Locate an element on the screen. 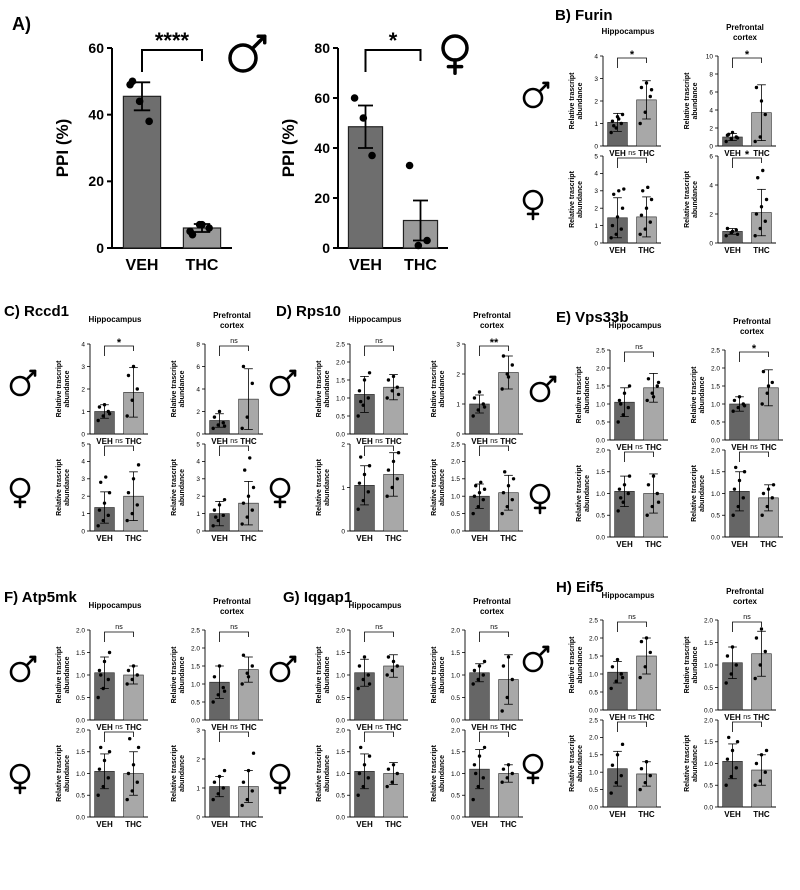 The image size is (800, 890). y-tick-label: 60 is located at coordinates (96, 48).